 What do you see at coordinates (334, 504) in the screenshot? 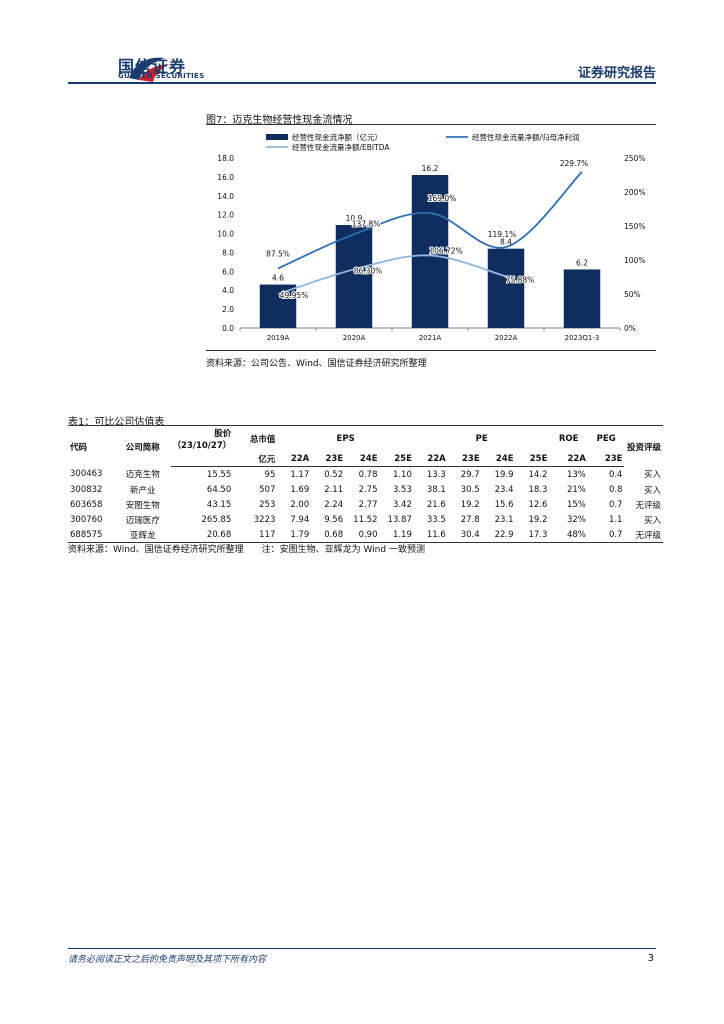
I see `cell-eps: 2.24` at bounding box center [334, 504].